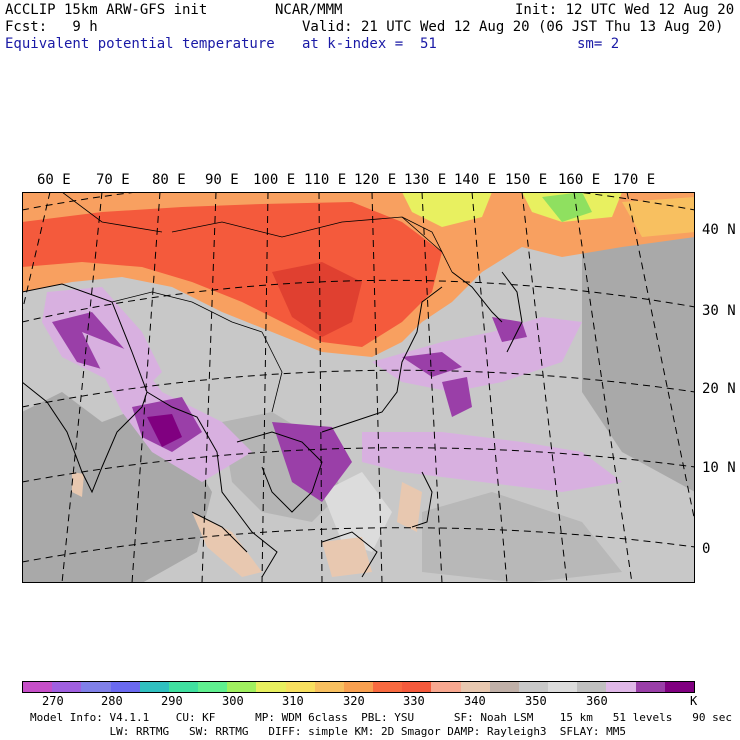 This screenshot has height=740, width=740. I want to click on lat-label: 30 N, so click(719, 311).